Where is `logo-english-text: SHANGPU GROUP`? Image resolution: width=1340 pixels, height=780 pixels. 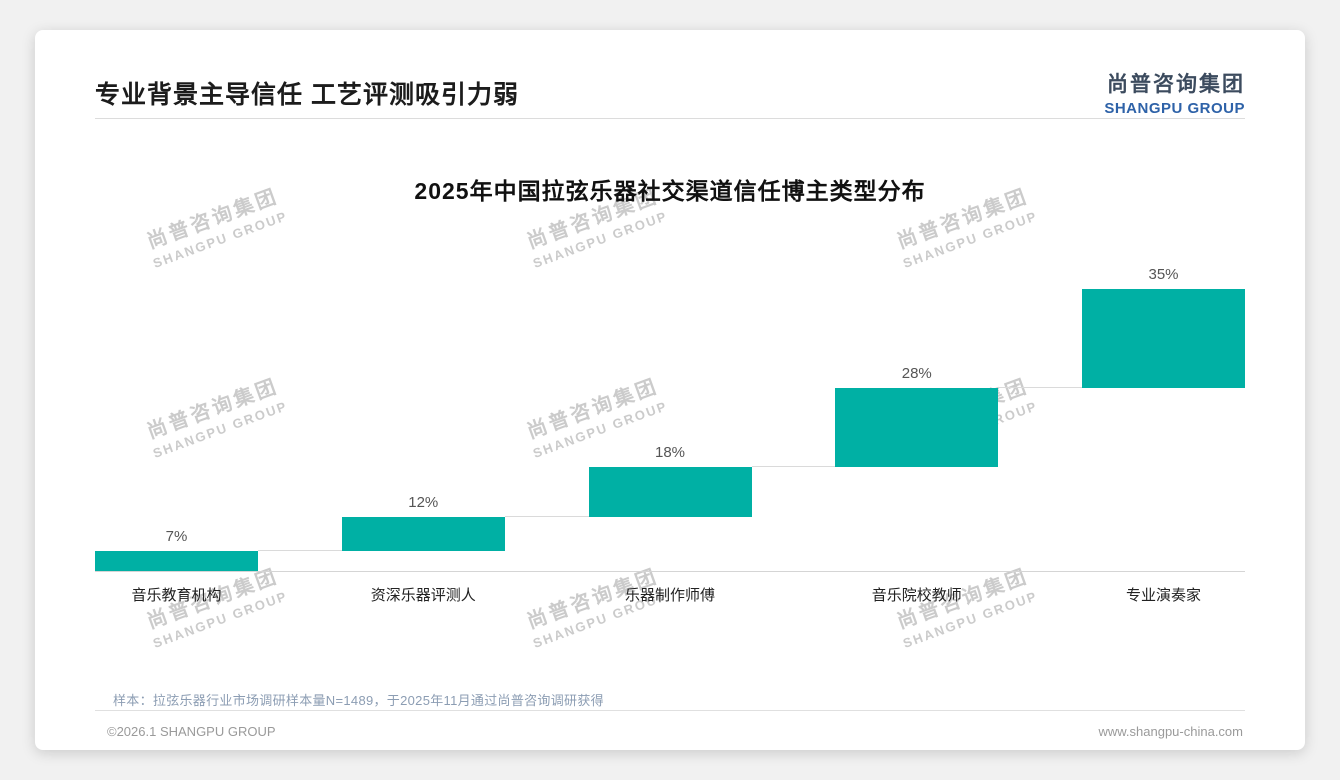
logo-english-text: SHANGPU GROUP is located at coordinates (1174, 108).